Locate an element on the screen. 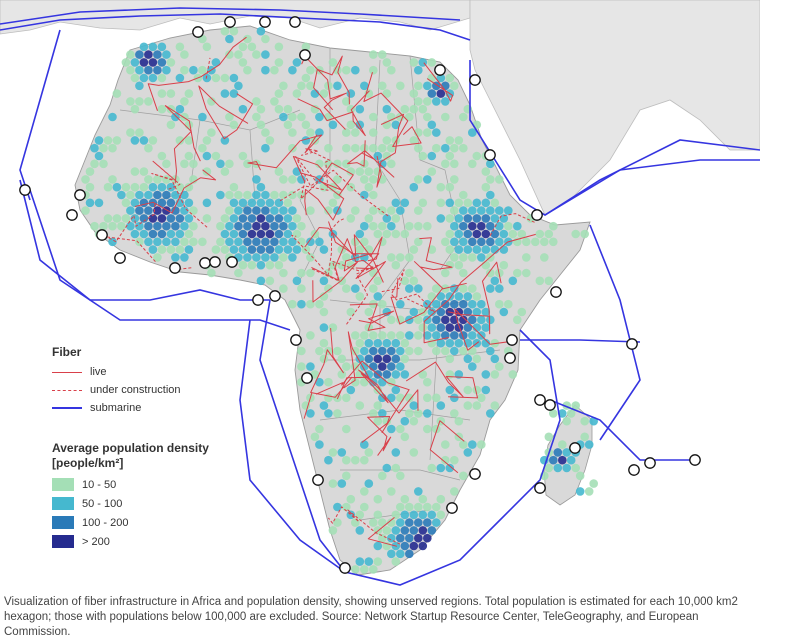 The image size is (802, 640). density-class-label: > 200 is located at coordinates (96, 541).